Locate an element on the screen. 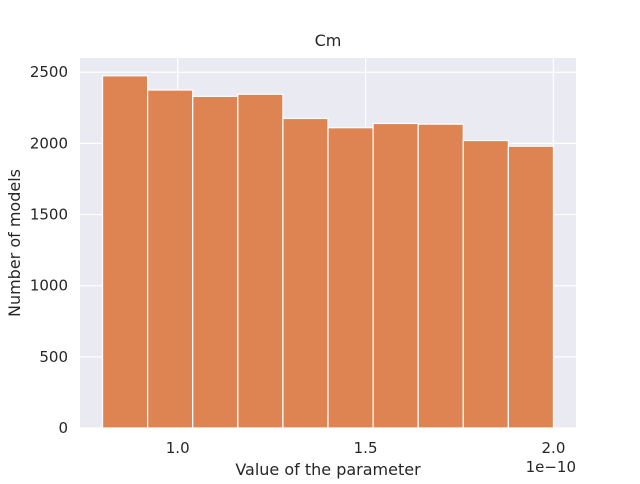  x-tick-label: 1.0 is located at coordinates (178, 448).